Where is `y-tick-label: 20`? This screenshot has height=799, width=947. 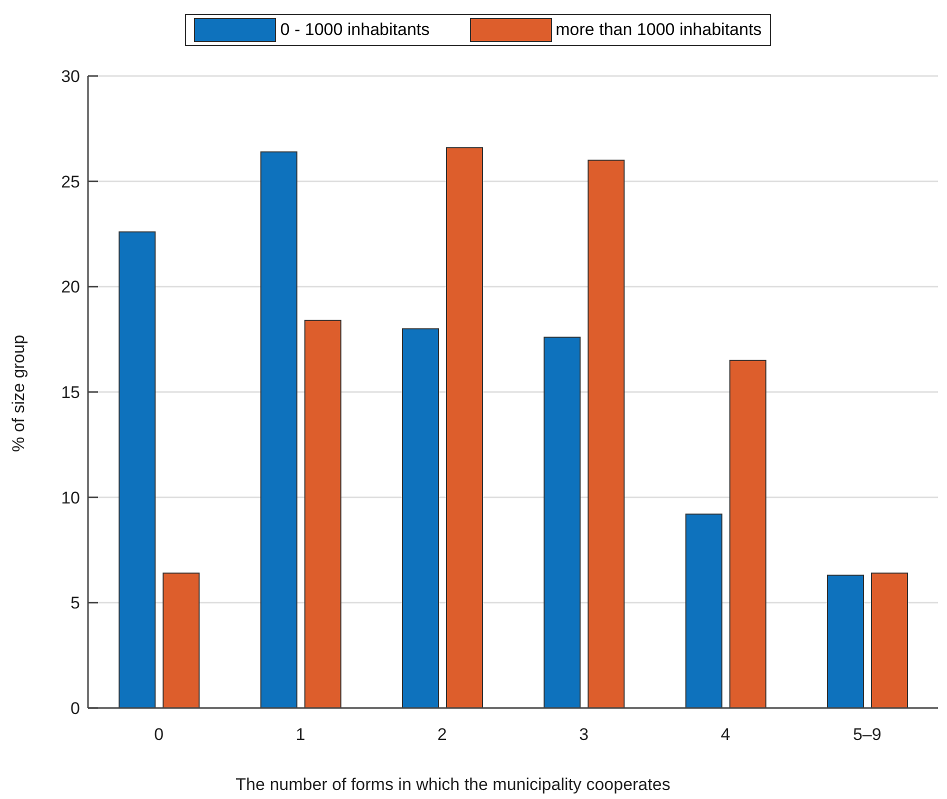
y-tick-label: 20 is located at coordinates (70, 287).